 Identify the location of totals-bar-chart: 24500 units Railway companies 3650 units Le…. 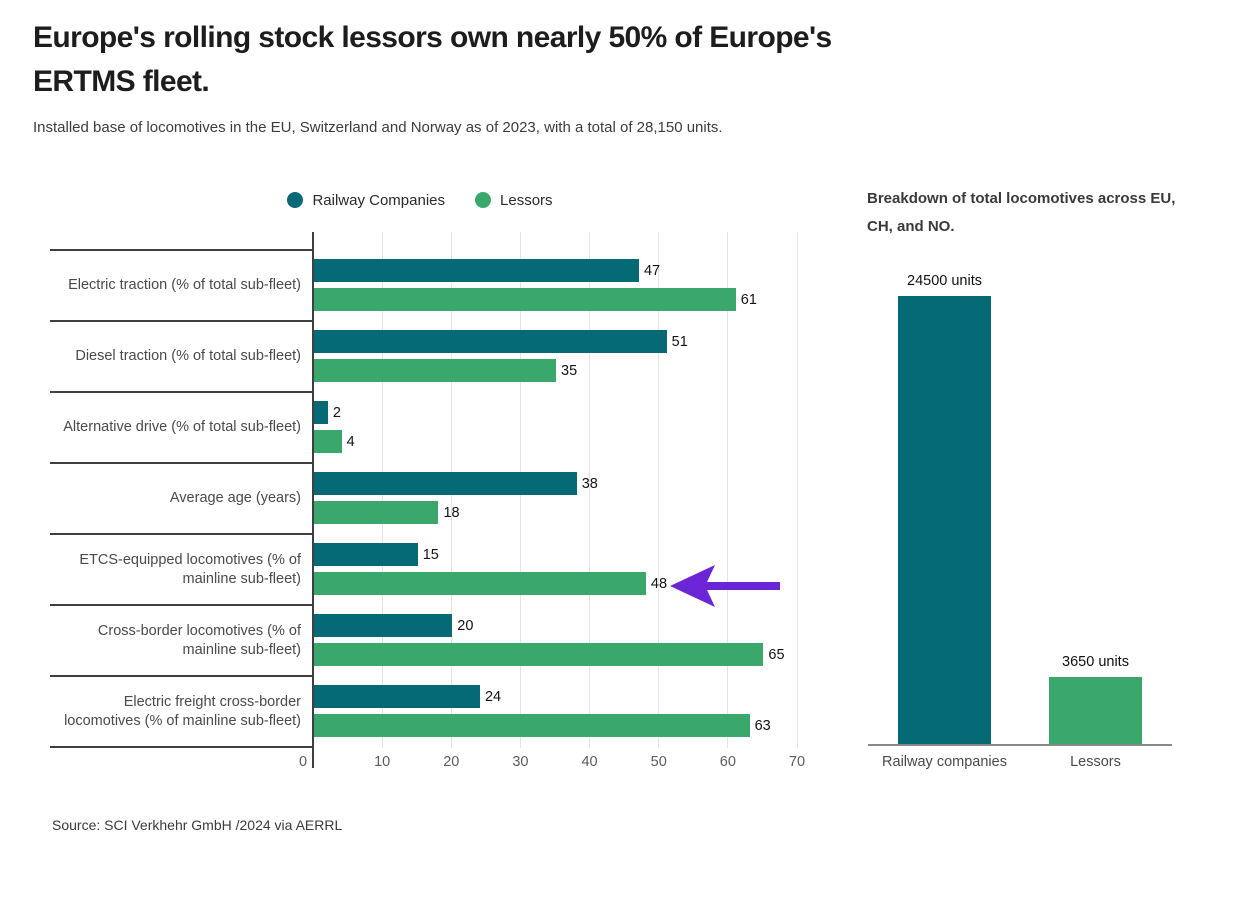
(1020, 521).